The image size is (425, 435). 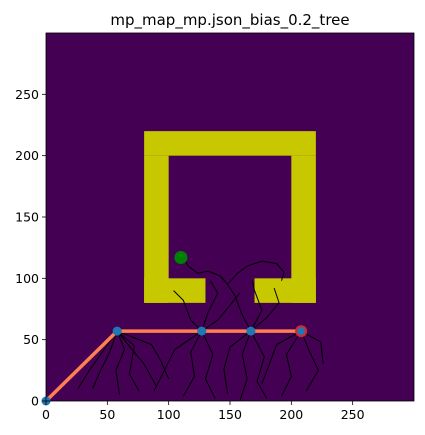 What do you see at coordinates (27, 278) in the screenshot?
I see `y-tick-label-100: 100` at bounding box center [27, 278].